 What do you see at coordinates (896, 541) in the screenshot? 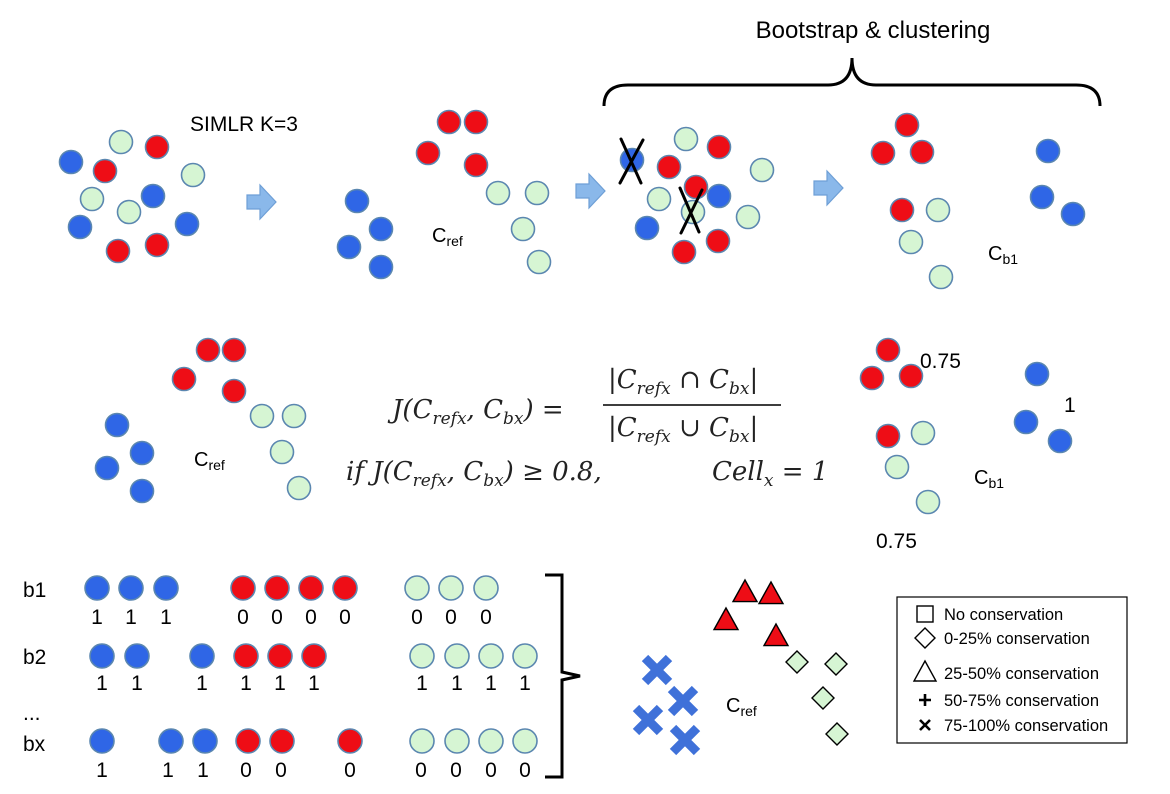
I see `score-green-cluster: 0.75` at bounding box center [896, 541].